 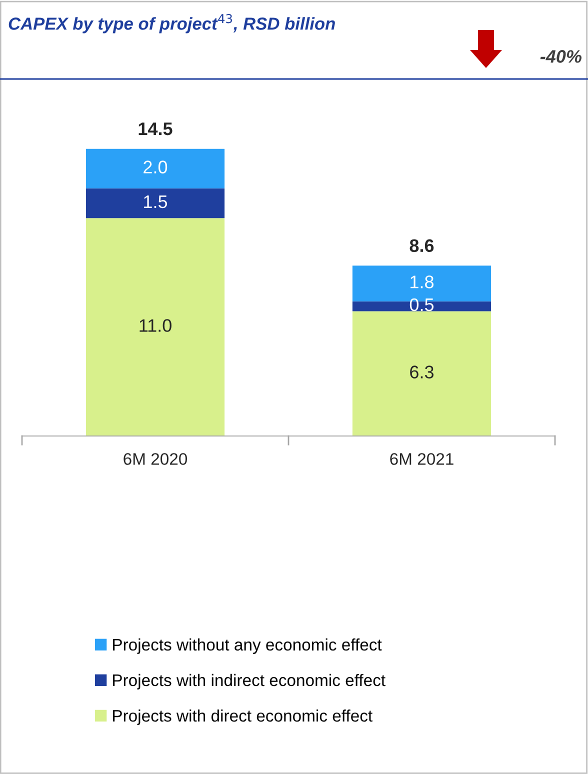 I want to click on data-label: 1.5, so click(x=156, y=202).